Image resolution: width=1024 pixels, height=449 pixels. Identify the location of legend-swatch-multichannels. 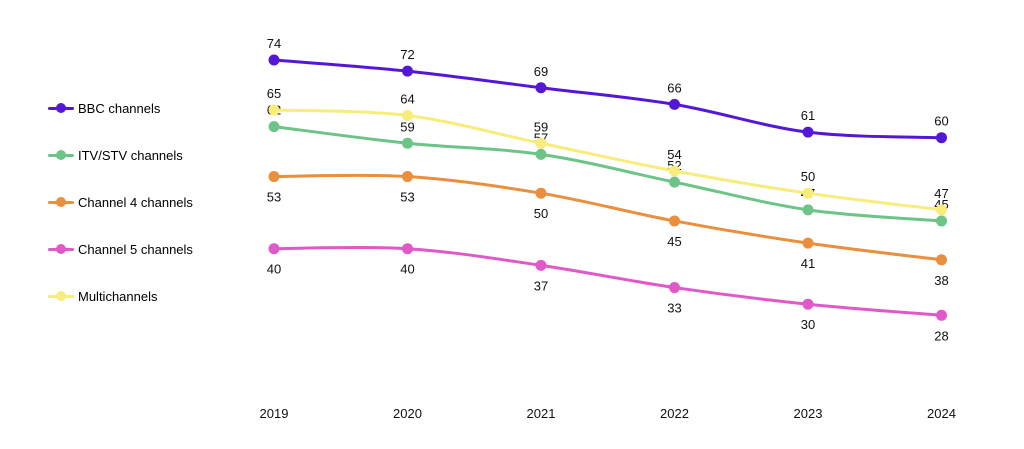
(61, 296).